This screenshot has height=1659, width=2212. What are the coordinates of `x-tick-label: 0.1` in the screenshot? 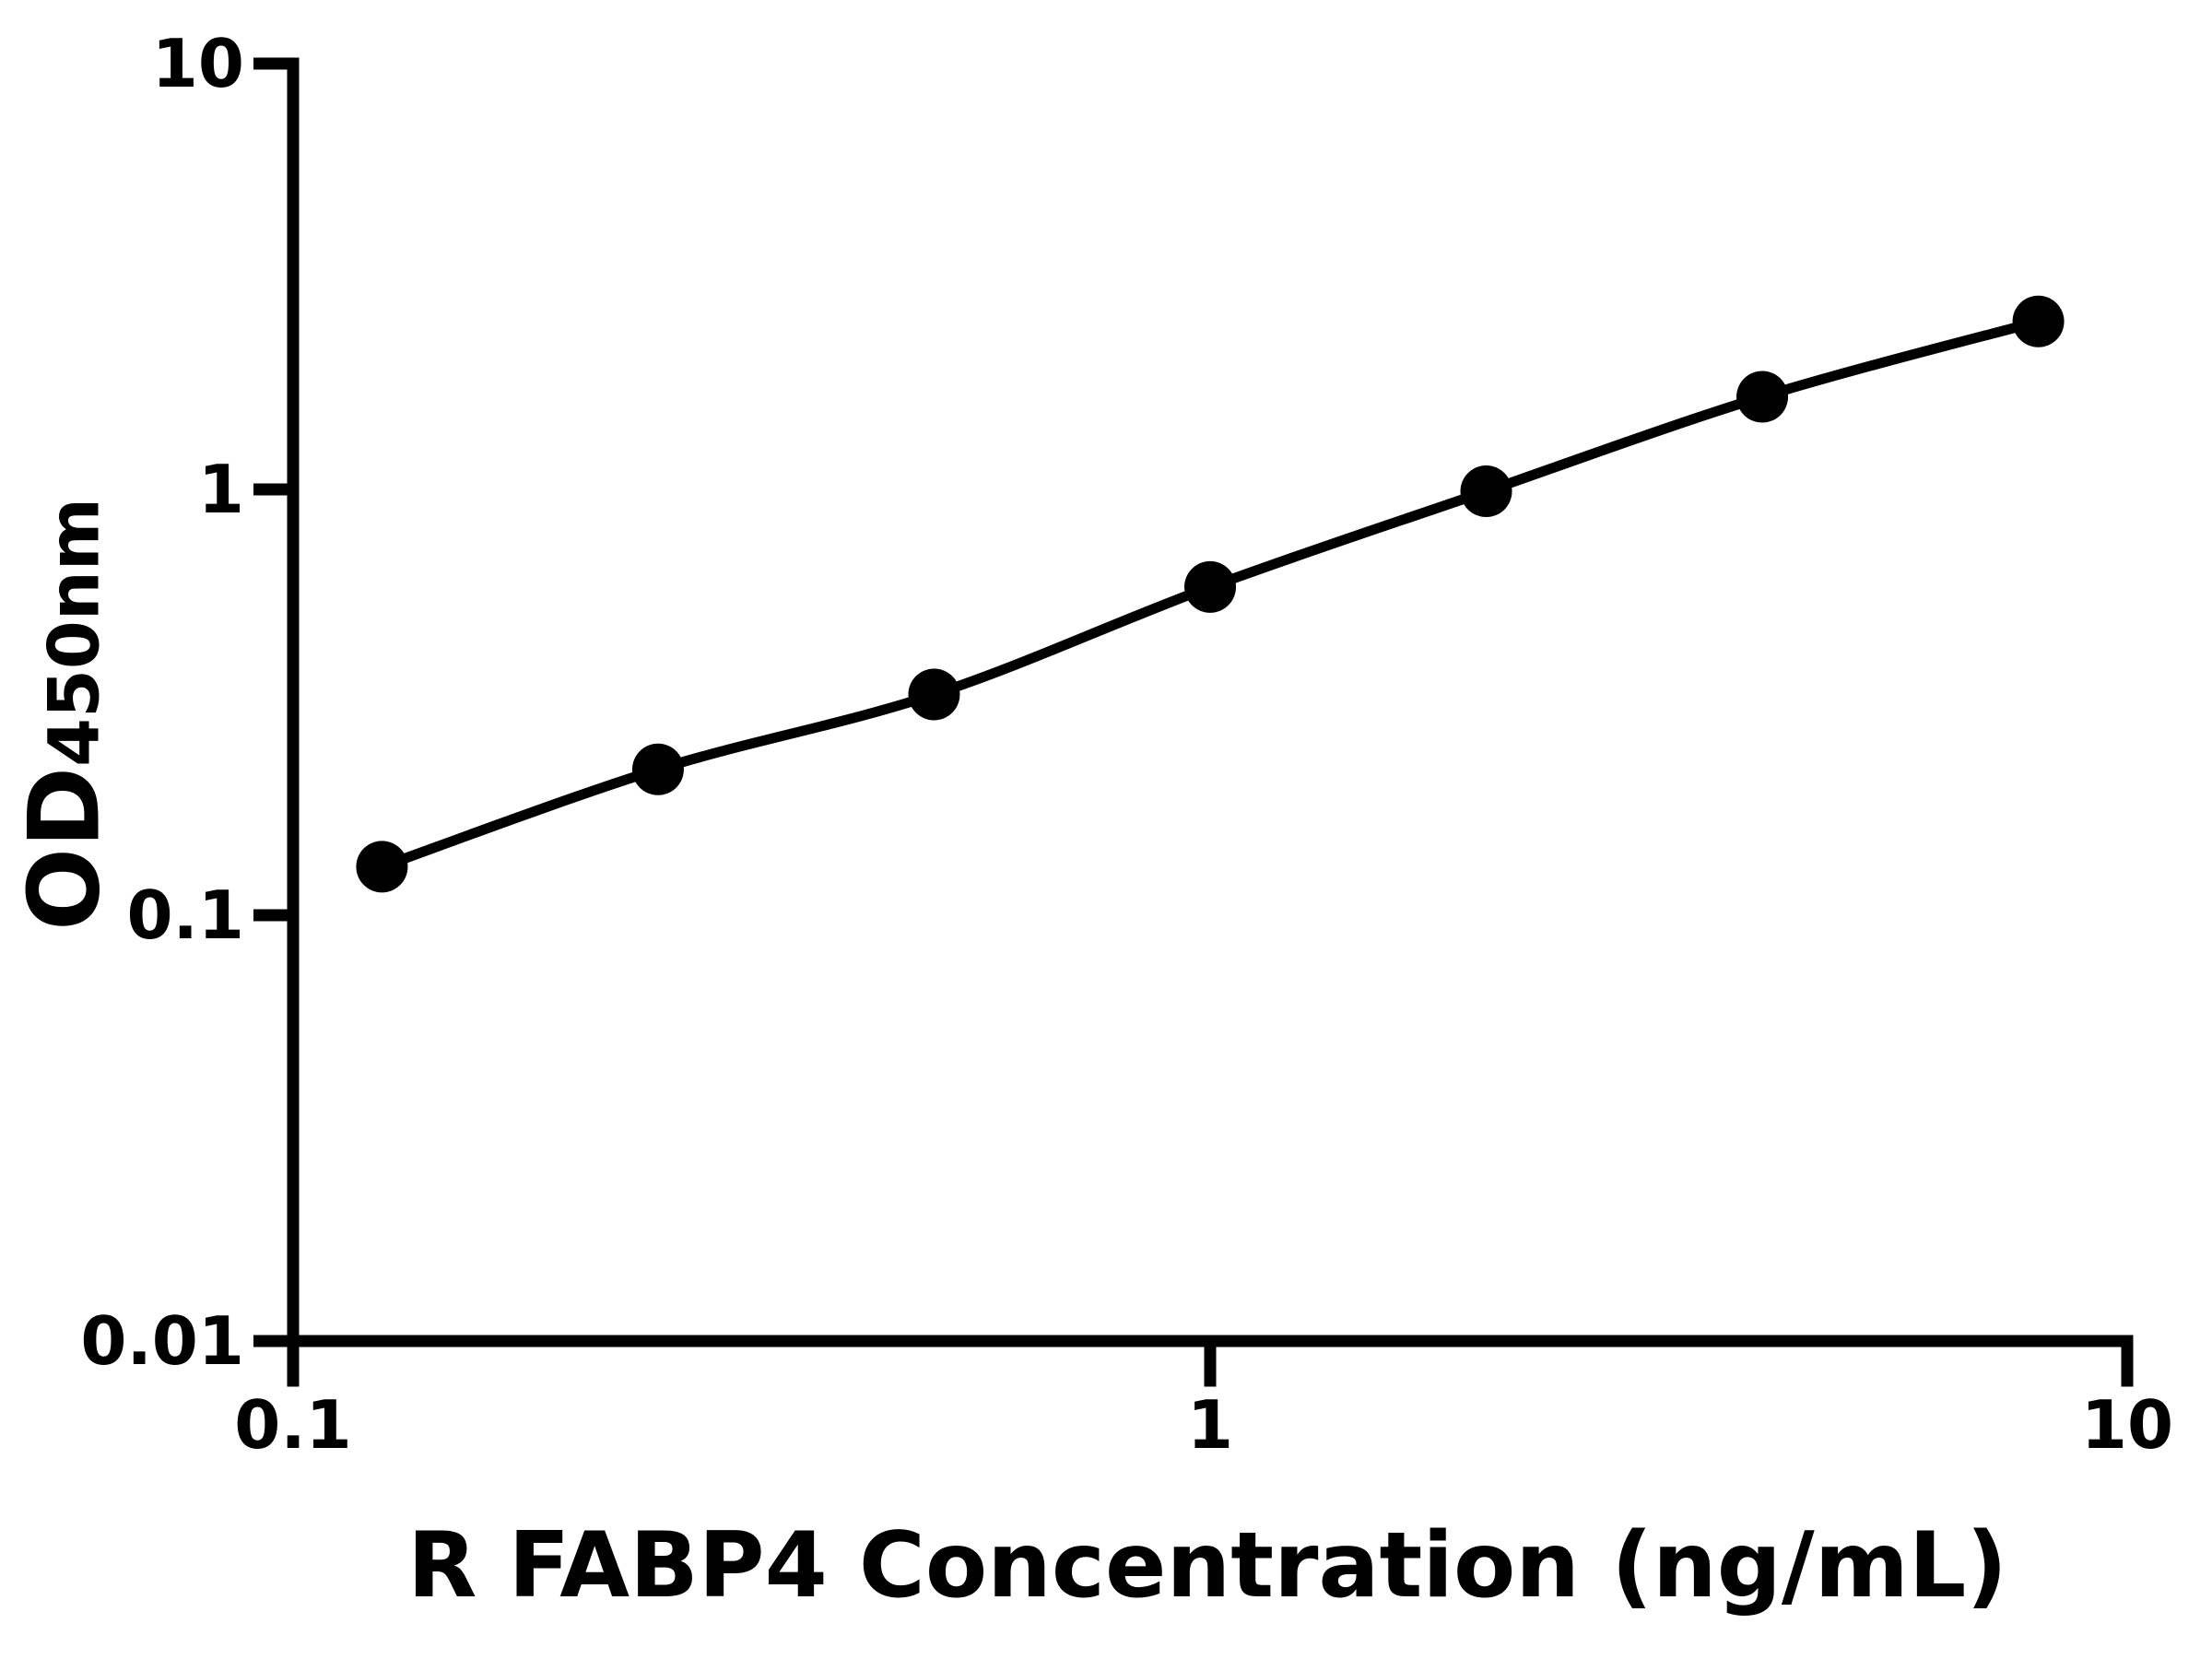 It's located at (293, 1425).